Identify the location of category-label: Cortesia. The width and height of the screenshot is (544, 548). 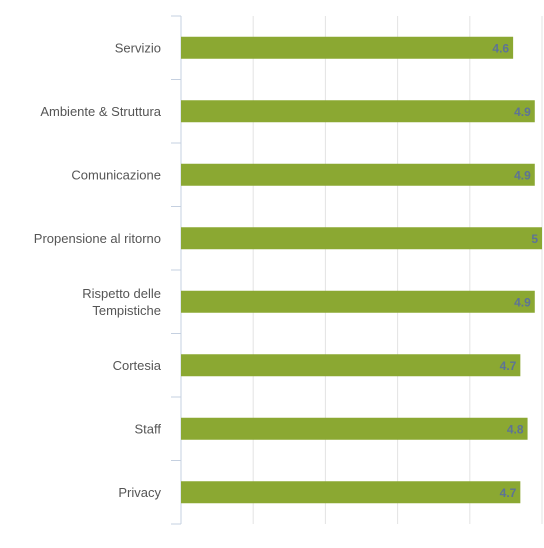
(137, 365).